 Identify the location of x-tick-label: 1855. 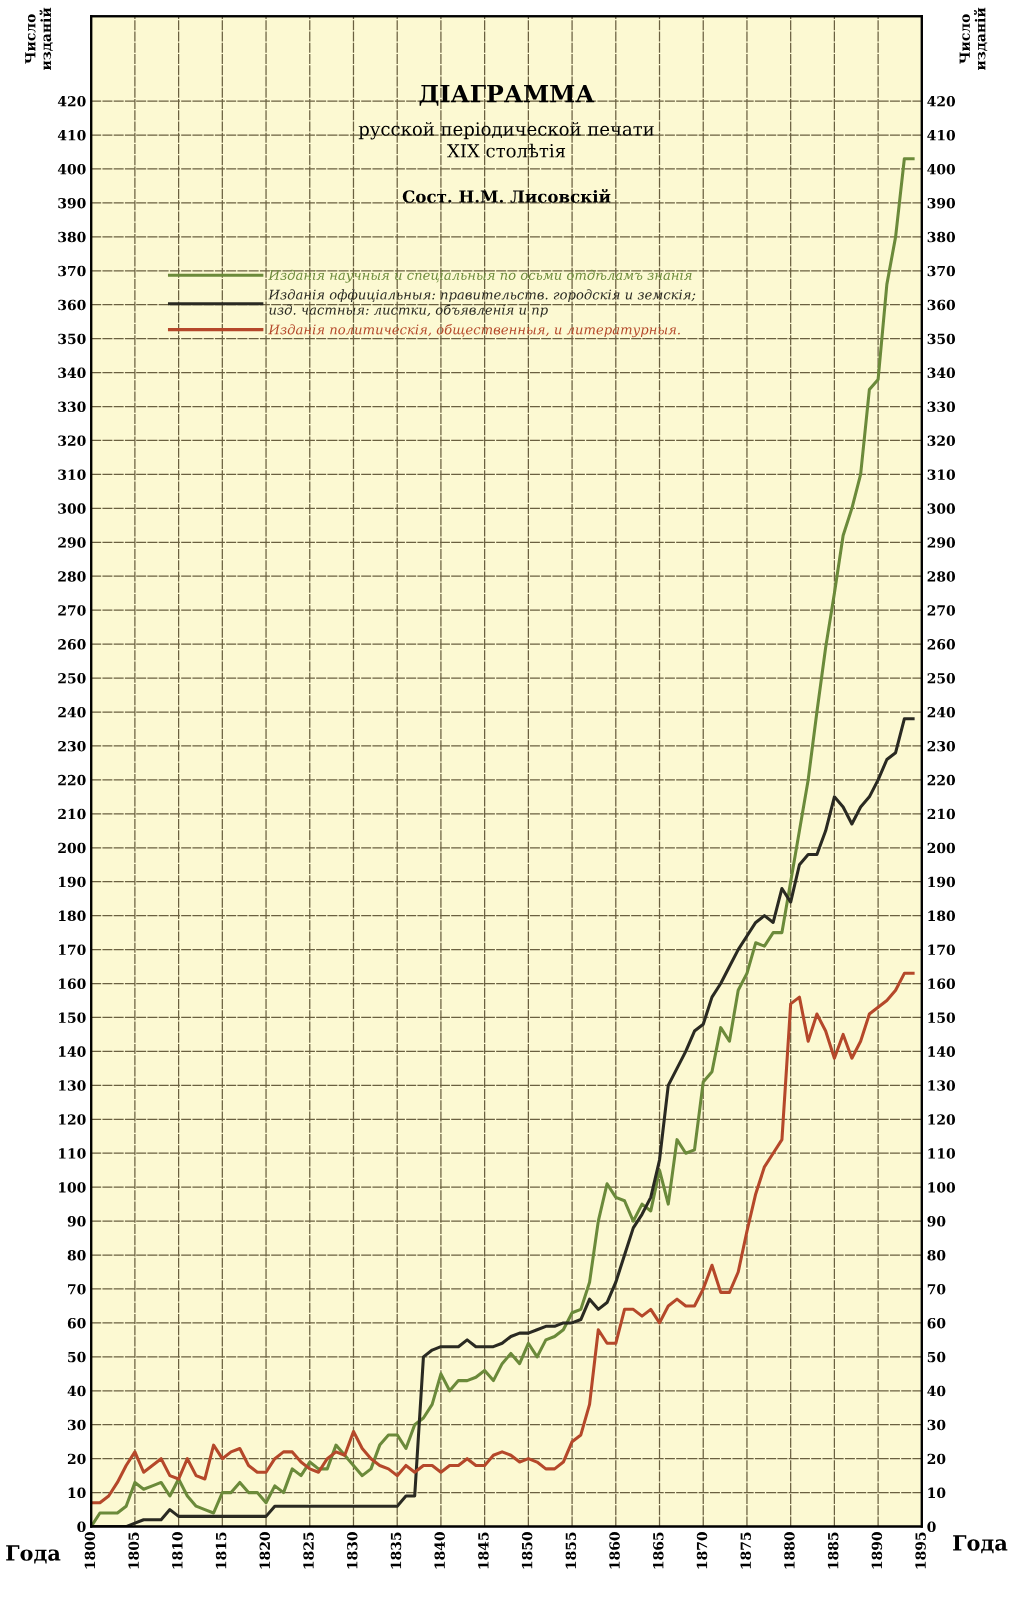
(571, 1550).